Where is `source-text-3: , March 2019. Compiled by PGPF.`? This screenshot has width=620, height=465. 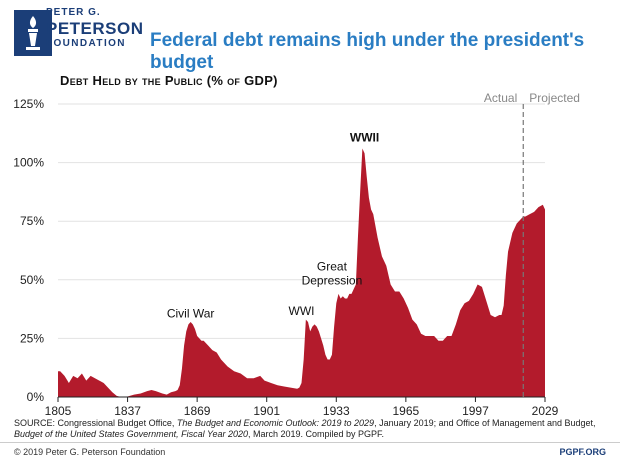
source-text-3: , March 2019. Compiled by PGPF. is located at coordinates (316, 434).